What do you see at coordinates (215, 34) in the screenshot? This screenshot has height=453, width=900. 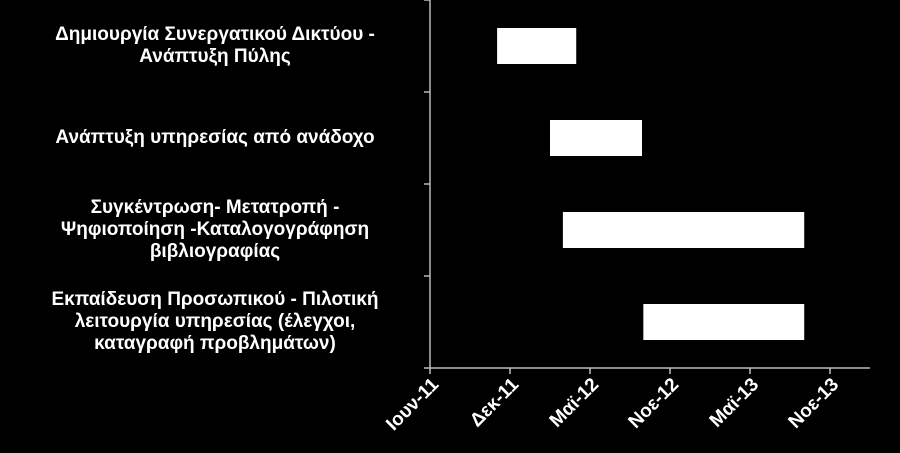 I see `category-label: Δημιουργία Συνεργατικού Δικτύου -` at bounding box center [215, 34].